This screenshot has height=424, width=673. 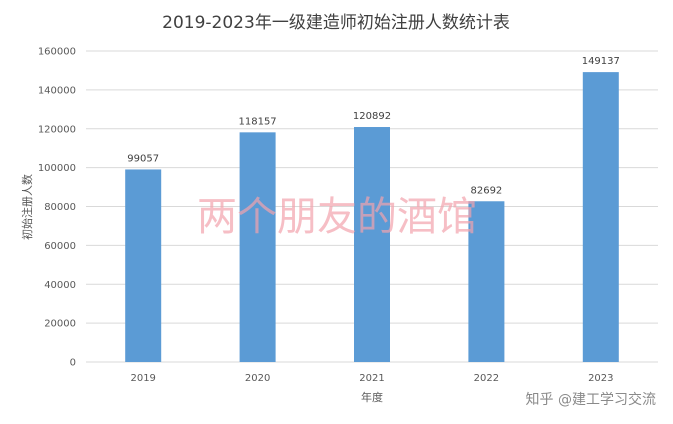 What do you see at coordinates (60, 207) in the screenshot?
I see `y-tick-label: 80000` at bounding box center [60, 207].